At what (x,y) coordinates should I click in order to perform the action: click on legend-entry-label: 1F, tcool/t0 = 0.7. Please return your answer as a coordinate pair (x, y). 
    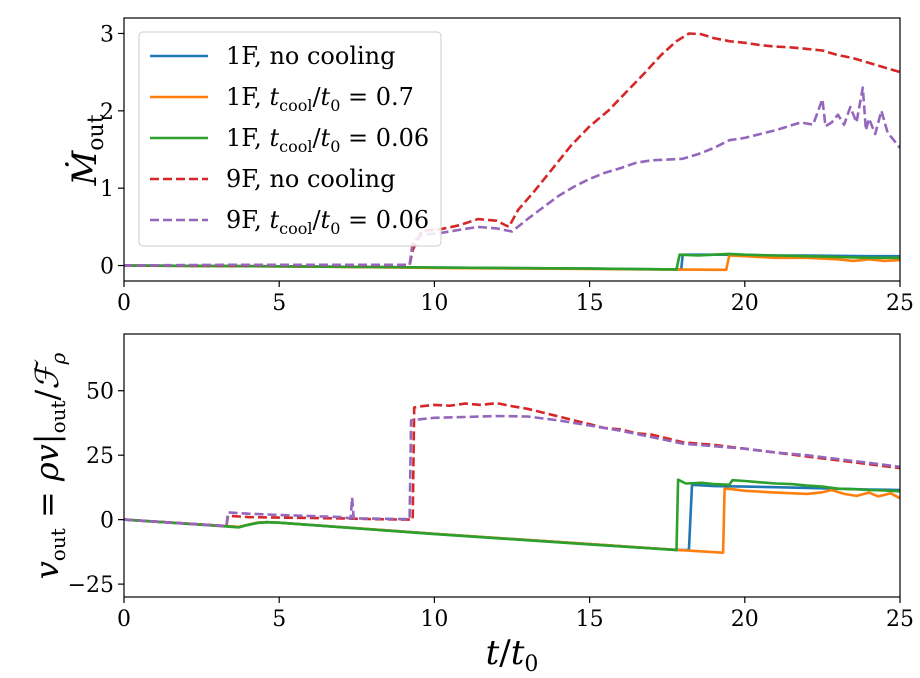
    Looking at the image, I should click on (320, 99).